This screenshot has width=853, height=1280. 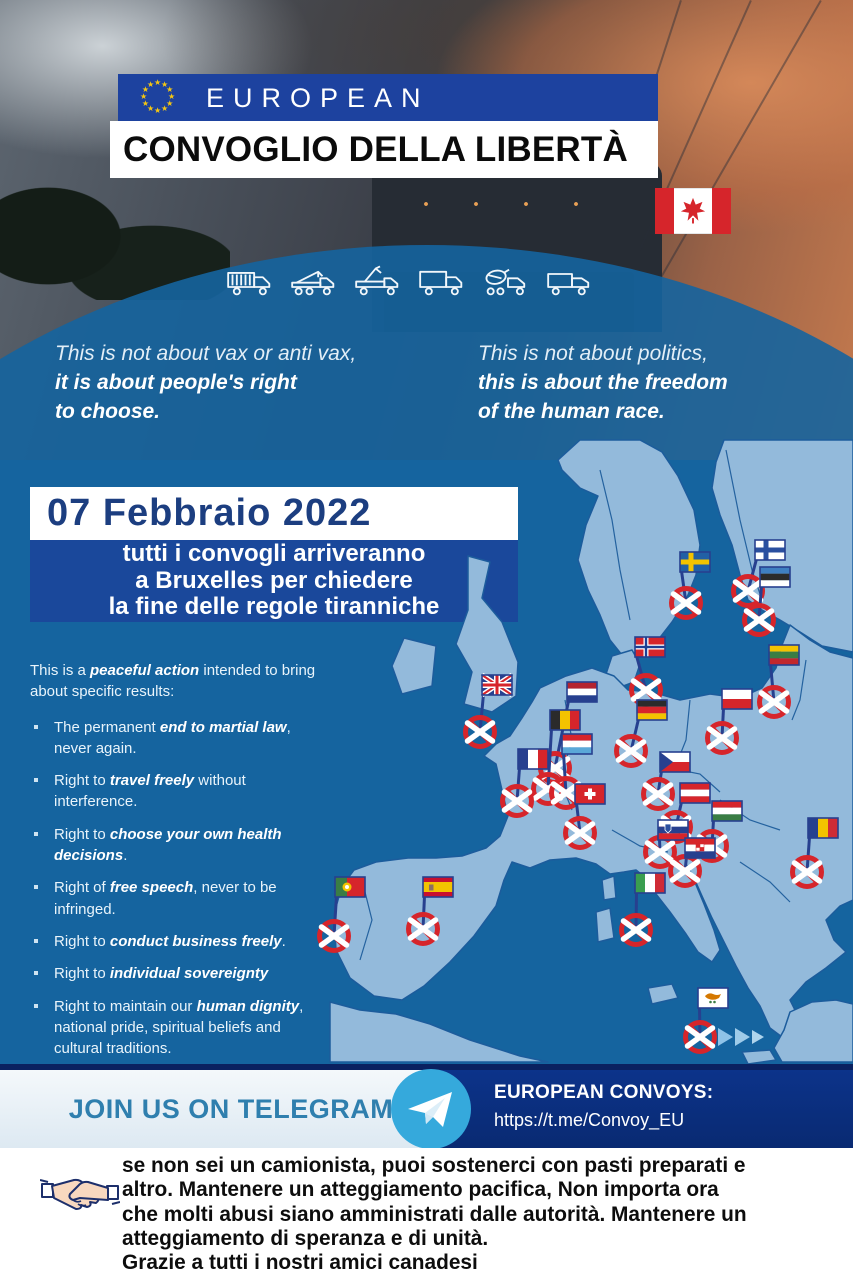 I want to click on telegram-icon, so click(x=431, y=1109).